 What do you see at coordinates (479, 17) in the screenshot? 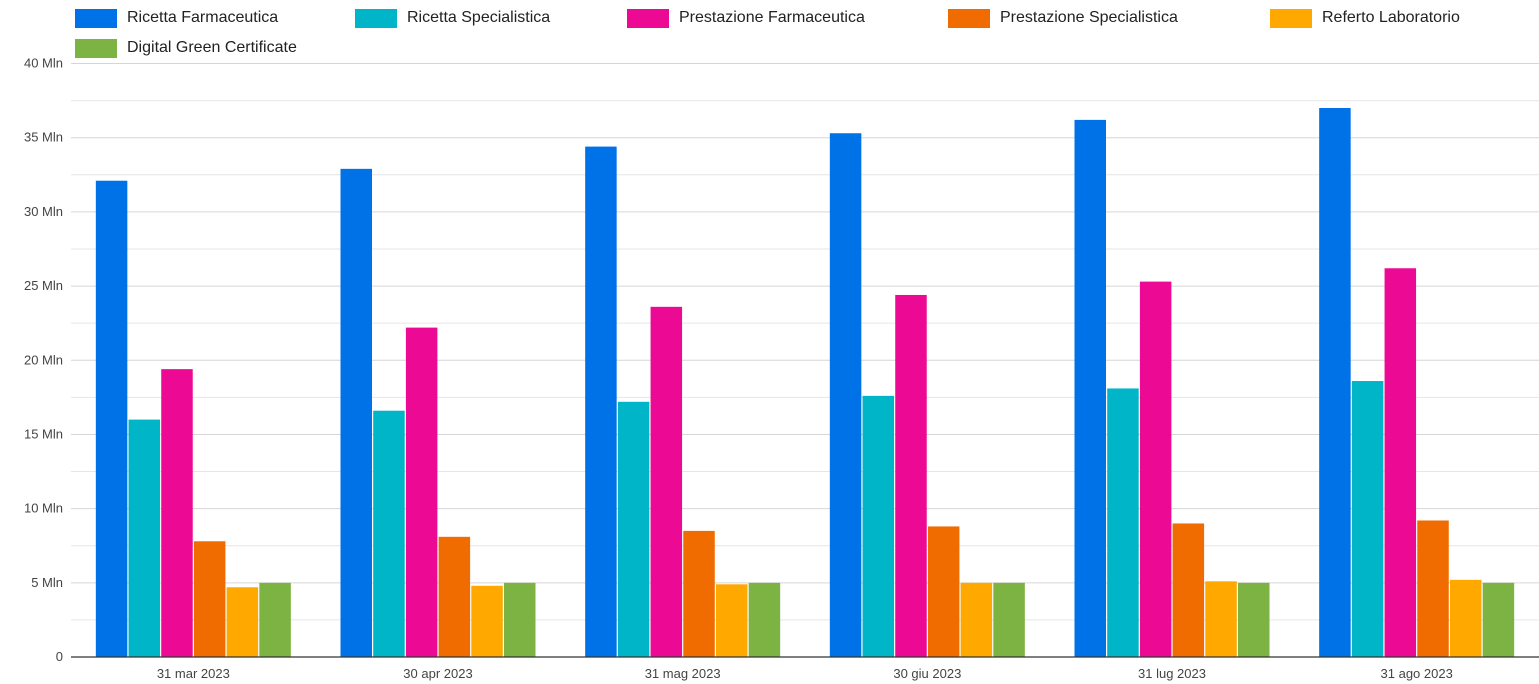
I see `legend-label: Ricetta Specialistica` at bounding box center [479, 17].